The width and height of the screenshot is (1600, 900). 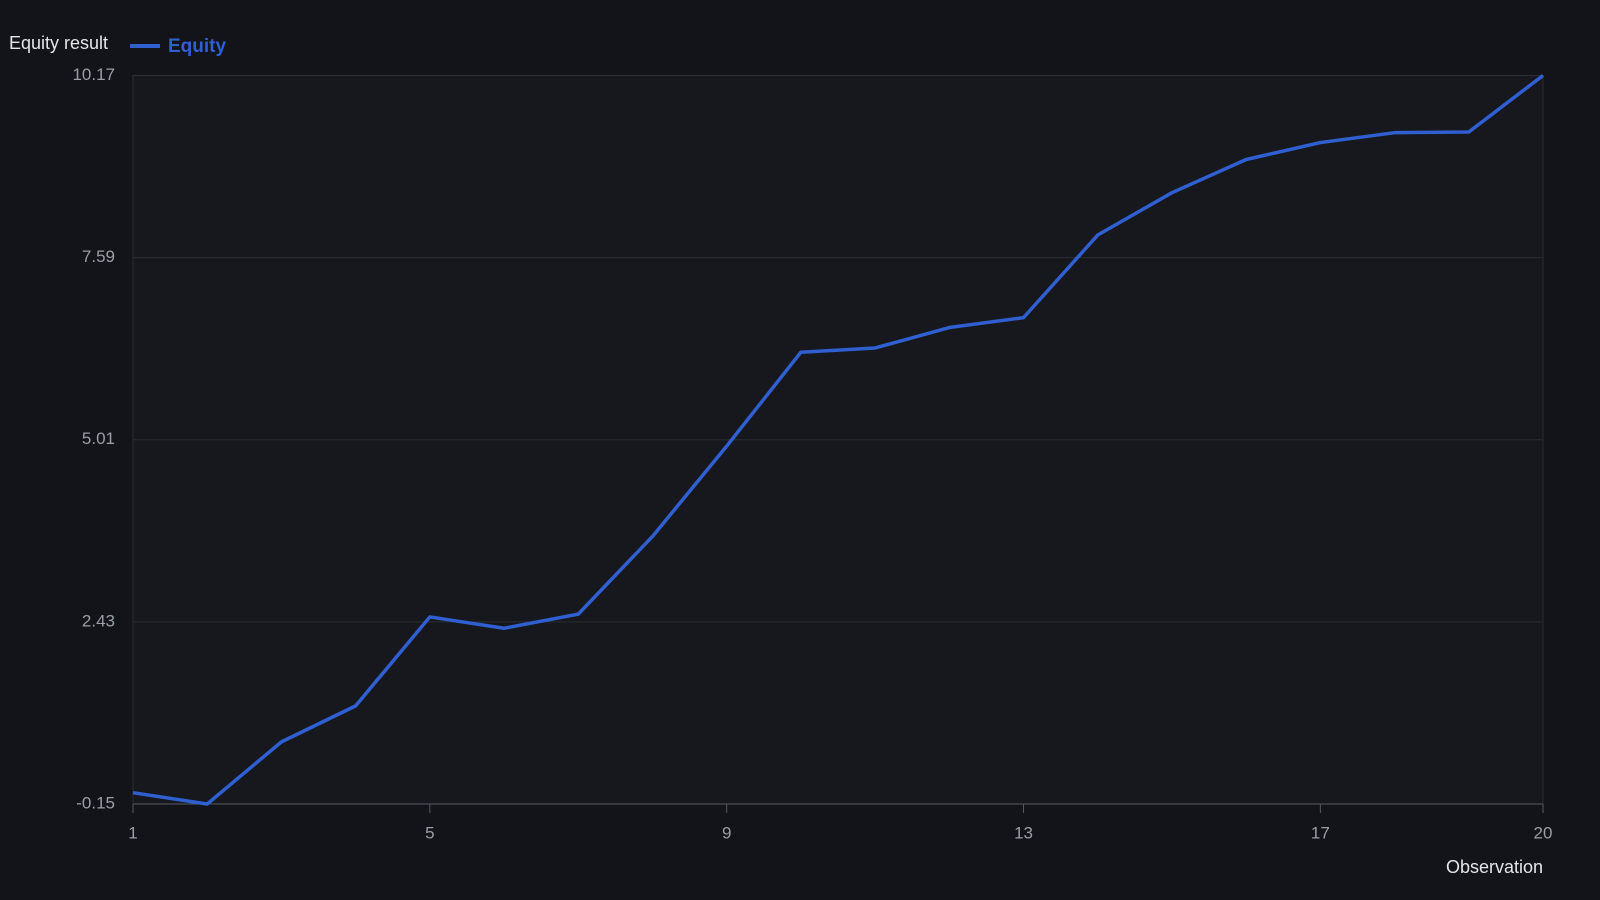 I want to click on y-tick-label: 7.59, so click(x=98, y=256).